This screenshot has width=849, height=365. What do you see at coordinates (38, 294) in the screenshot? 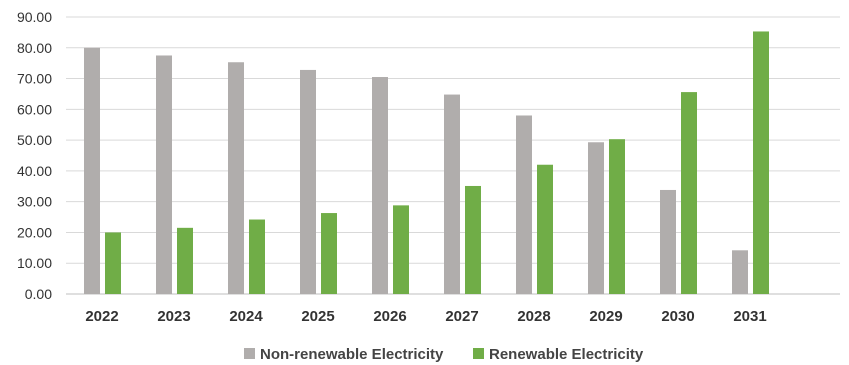
I see `y-tick-label: 0.00` at bounding box center [38, 294].